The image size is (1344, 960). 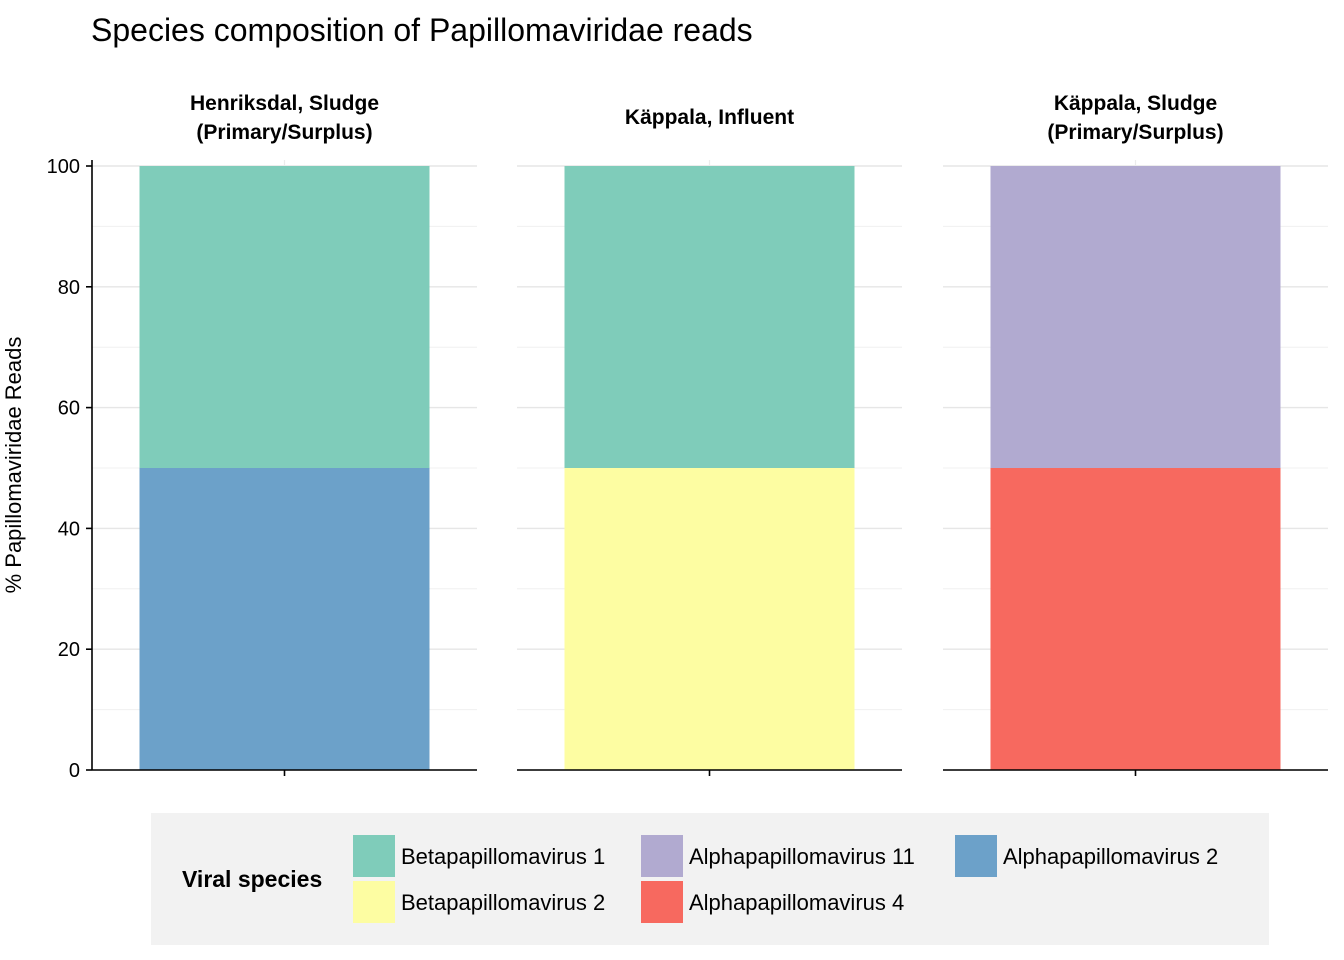 I want to click on legend-label: Alphapapillomavirus 11, so click(x=802, y=856).